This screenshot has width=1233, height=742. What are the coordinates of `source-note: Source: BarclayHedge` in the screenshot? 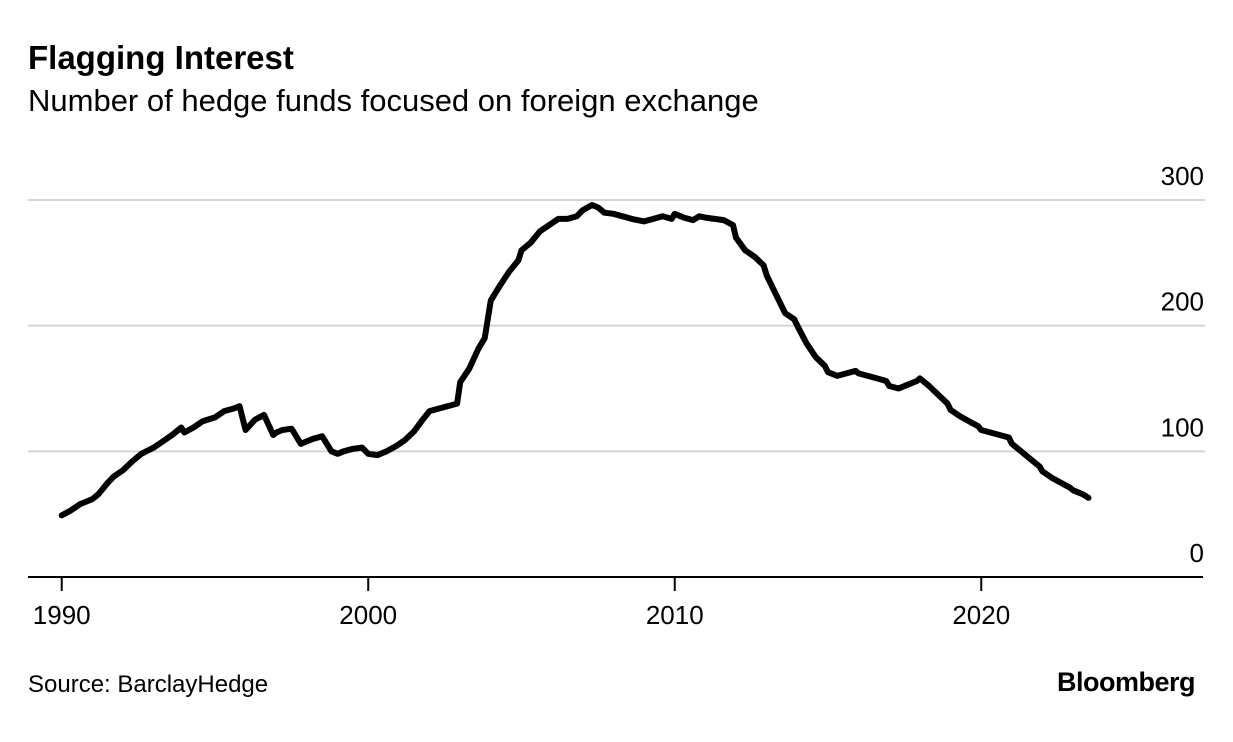 It's located at (148, 684).